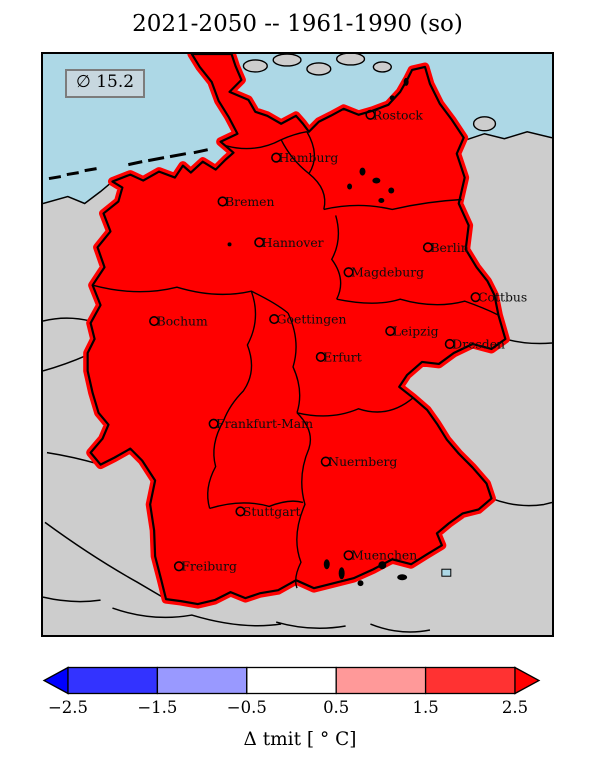  I want to click on netherlands-coastline, so click(78, 192).